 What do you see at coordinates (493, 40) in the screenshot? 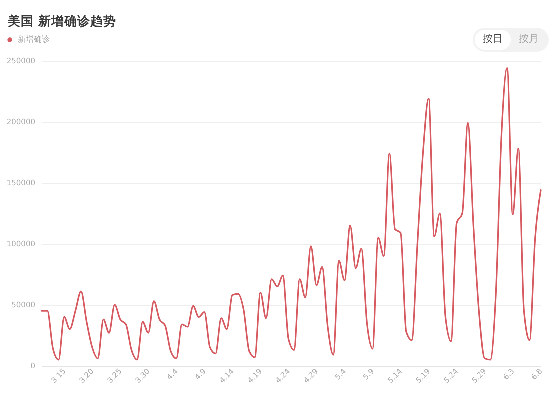
I see `toggle-button: 按日` at bounding box center [493, 40].